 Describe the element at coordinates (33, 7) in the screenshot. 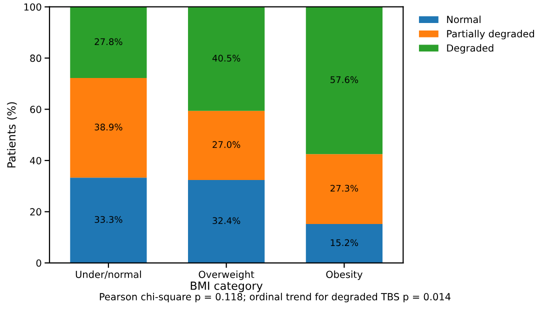

I see `y-tick-label: 100` at that location.